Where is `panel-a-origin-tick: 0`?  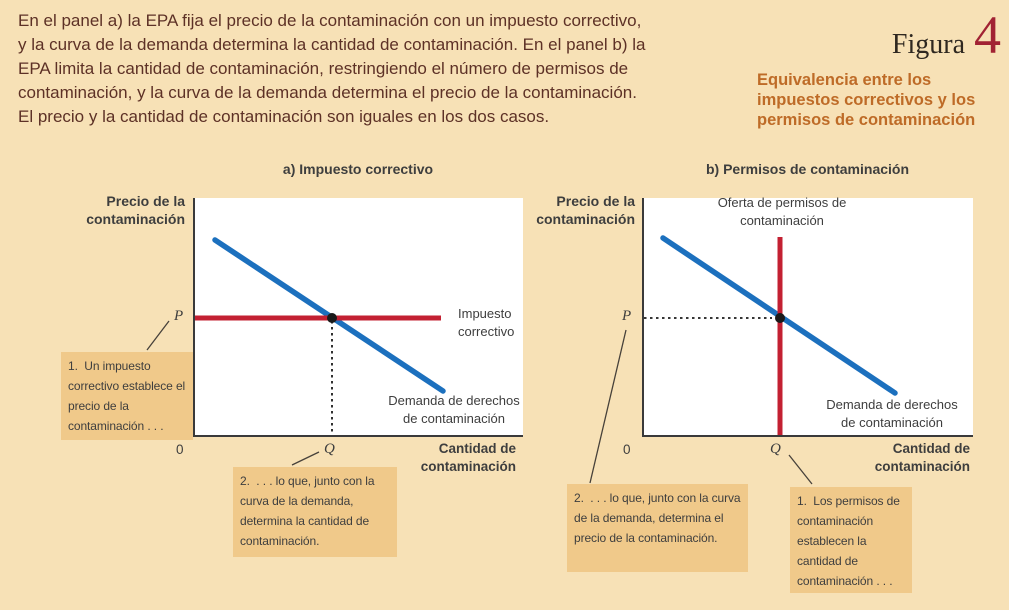 panel-a-origin-tick: 0 is located at coordinates (180, 449).